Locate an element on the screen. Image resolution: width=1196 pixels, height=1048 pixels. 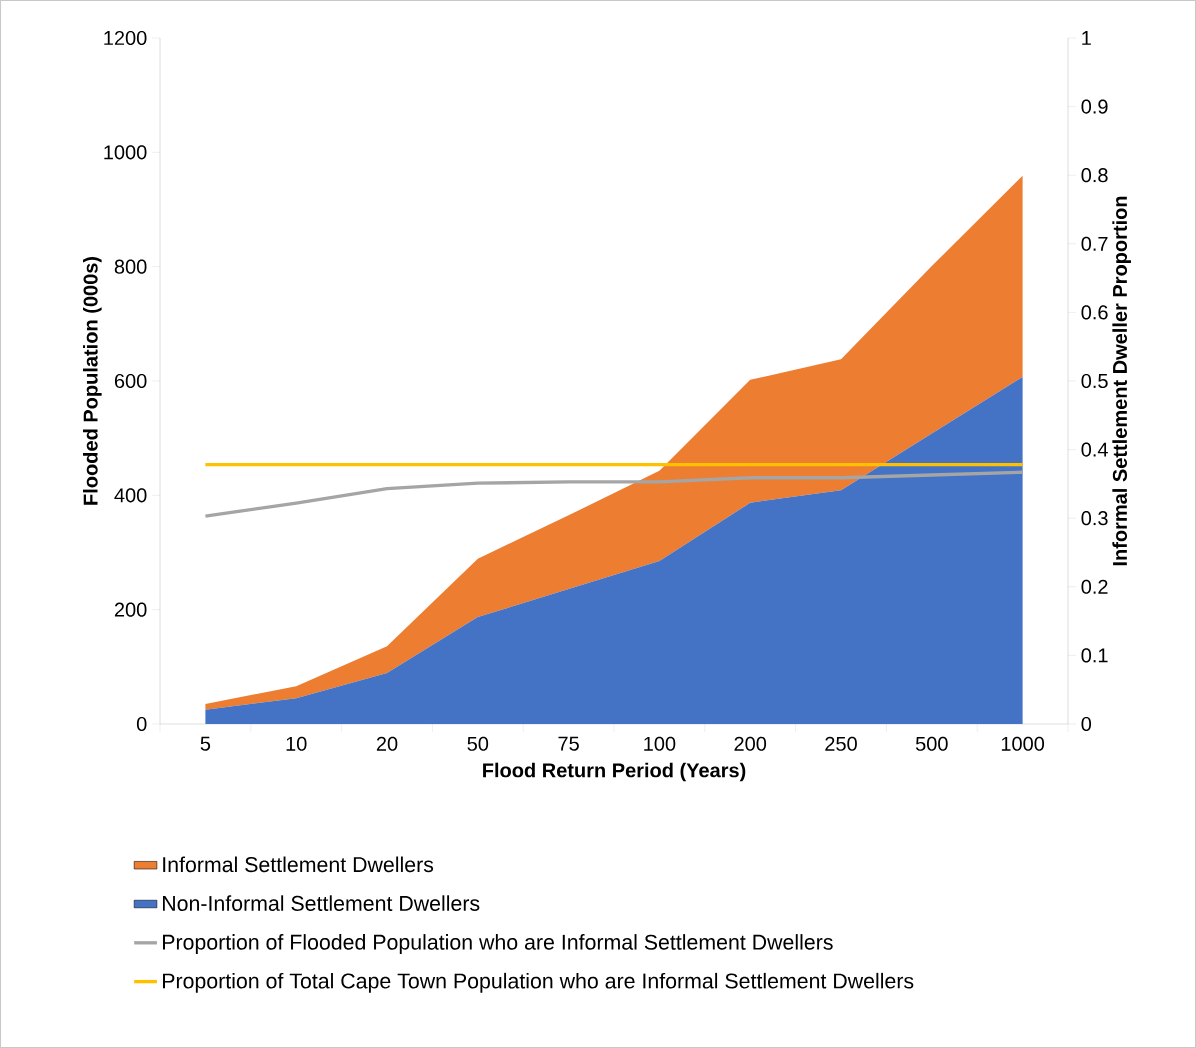
x-tick-label: 20 is located at coordinates (387, 743).